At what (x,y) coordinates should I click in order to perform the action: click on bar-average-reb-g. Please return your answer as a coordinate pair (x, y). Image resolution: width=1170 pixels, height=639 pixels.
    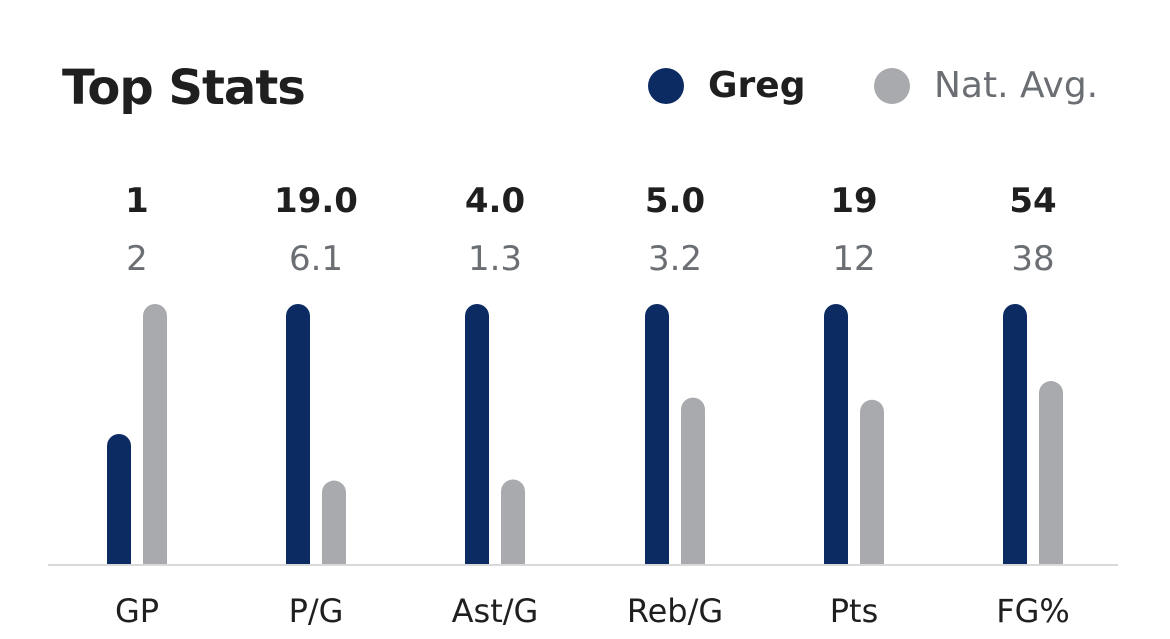
    Looking at the image, I should click on (693, 480).